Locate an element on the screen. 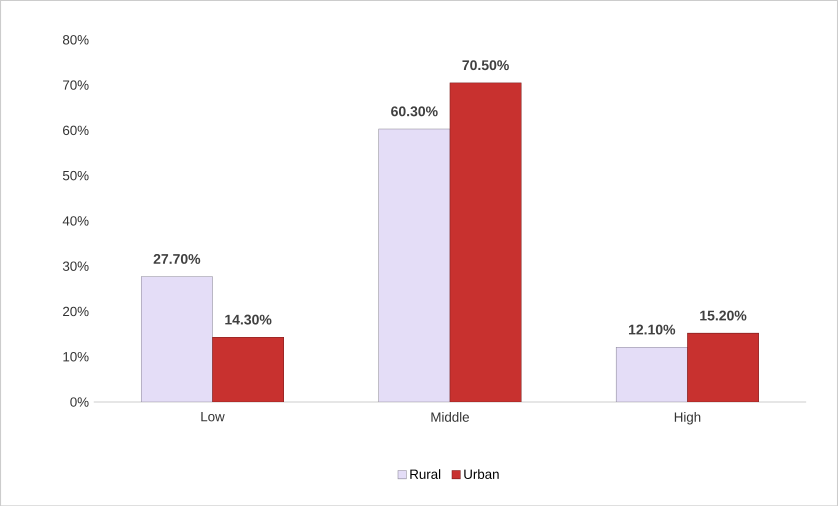 This screenshot has width=838, height=506. data-label: 70.50% is located at coordinates (485, 65).